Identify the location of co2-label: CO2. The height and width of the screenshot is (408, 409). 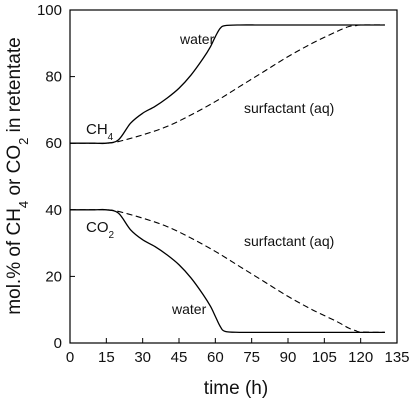
(100, 230).